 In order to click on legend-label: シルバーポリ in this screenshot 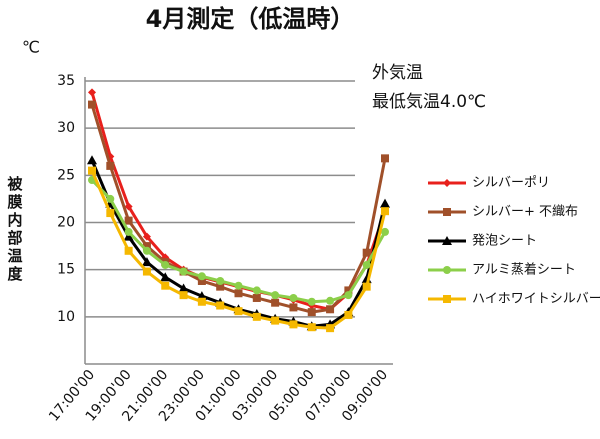, I will do `click(511, 183)`.